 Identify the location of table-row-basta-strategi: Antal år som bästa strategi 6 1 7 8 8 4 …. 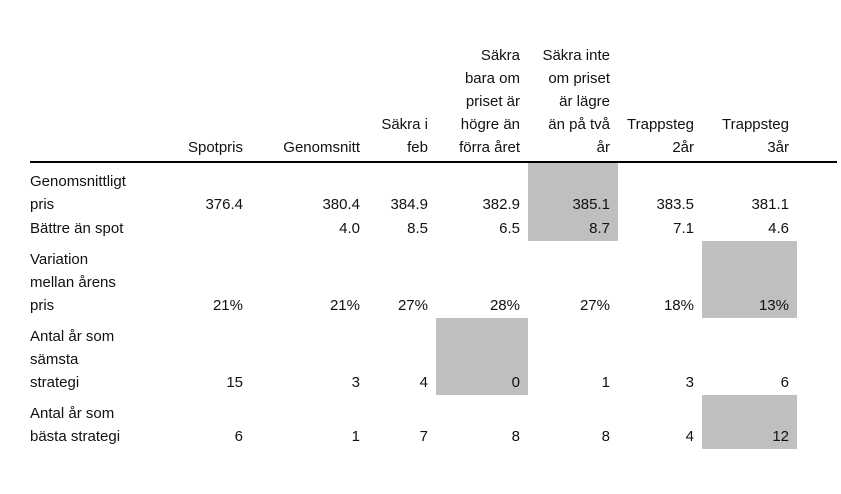
(433, 422).